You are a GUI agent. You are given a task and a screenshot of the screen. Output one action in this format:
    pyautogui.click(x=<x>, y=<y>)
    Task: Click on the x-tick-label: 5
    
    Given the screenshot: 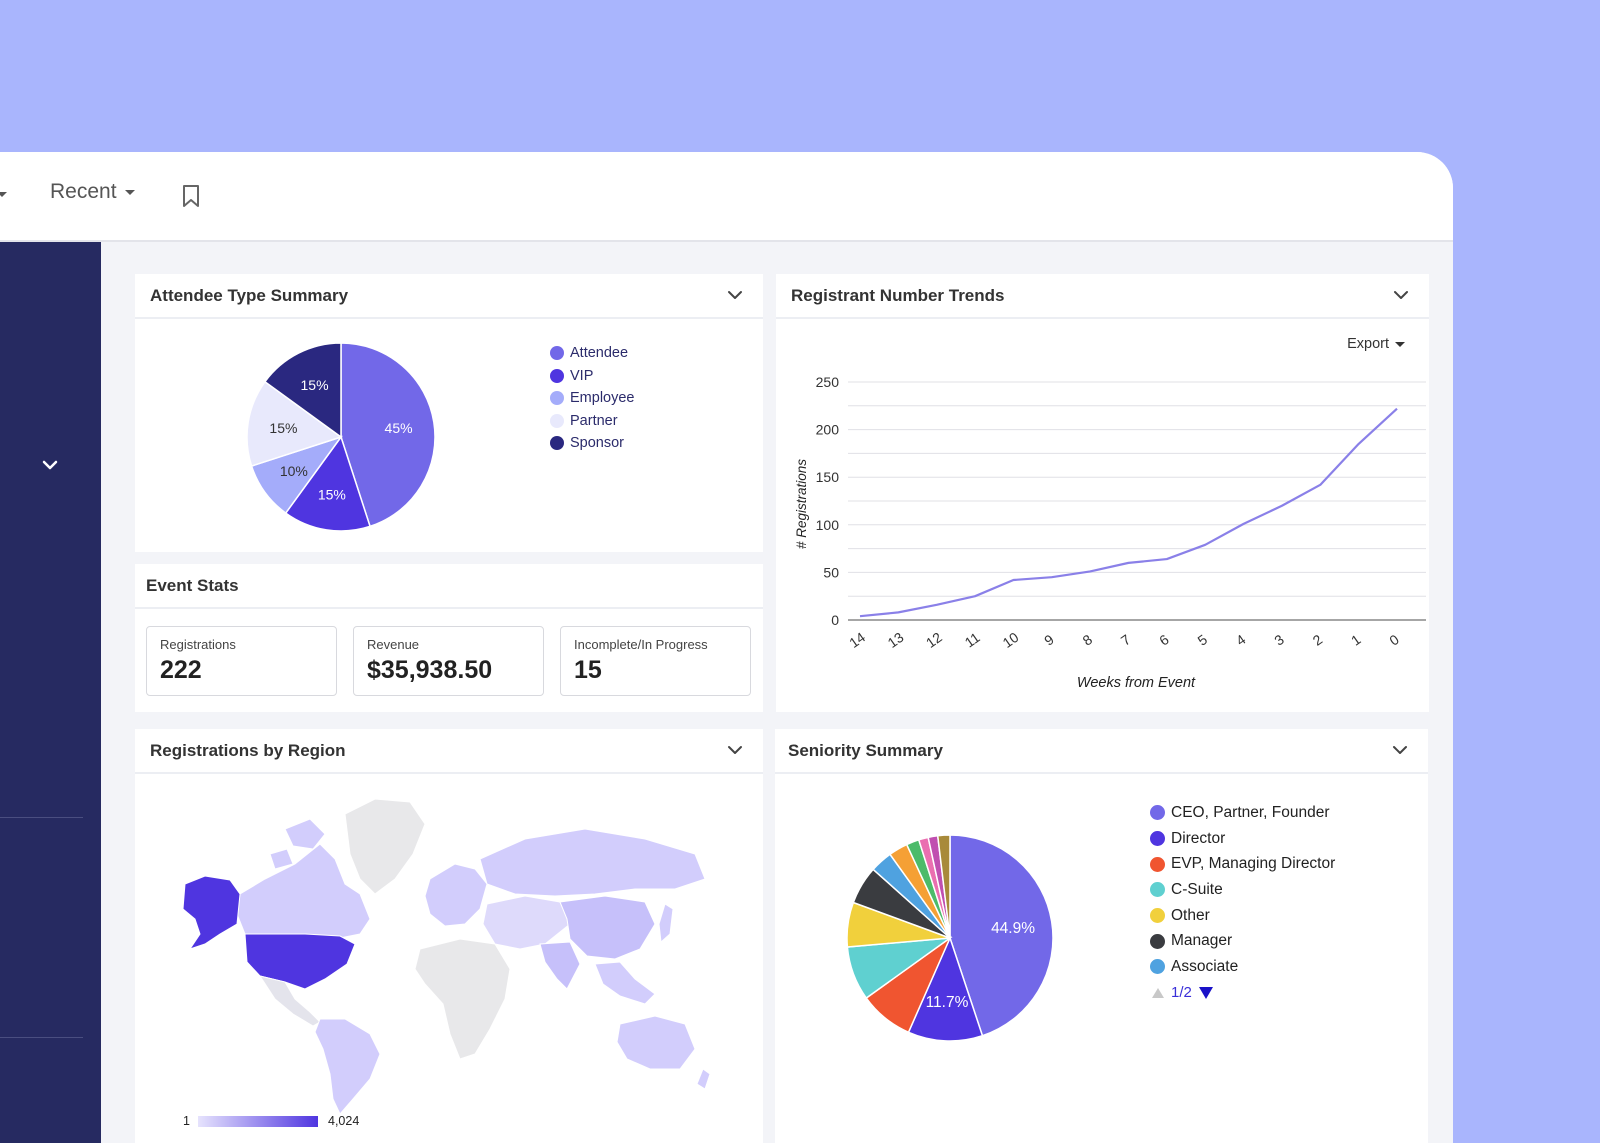 What is the action you would take?
    pyautogui.click(x=1203, y=640)
    